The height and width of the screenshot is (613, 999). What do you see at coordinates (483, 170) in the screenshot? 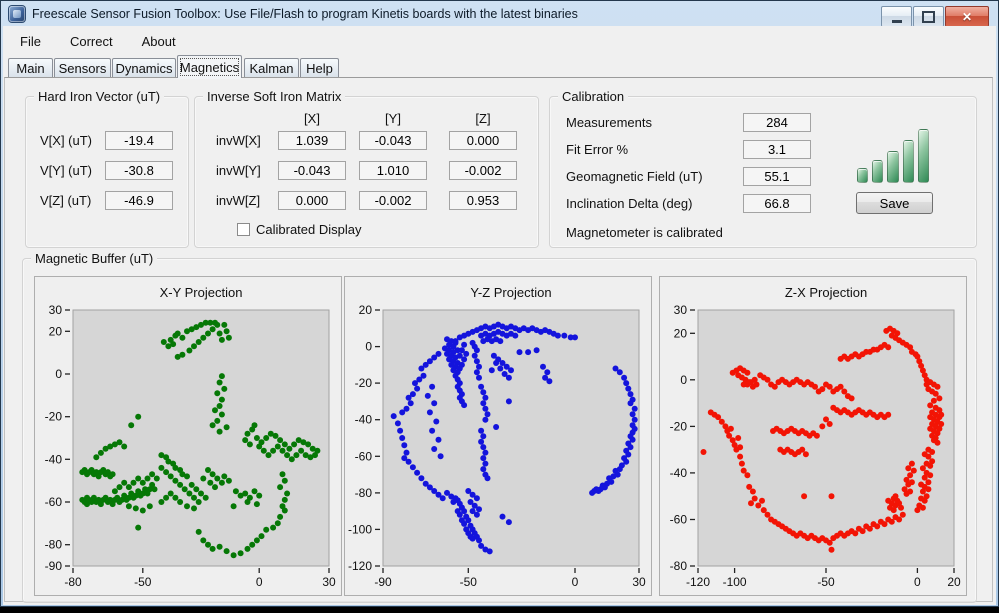
I see `invwy-z: -0.002` at bounding box center [483, 170].